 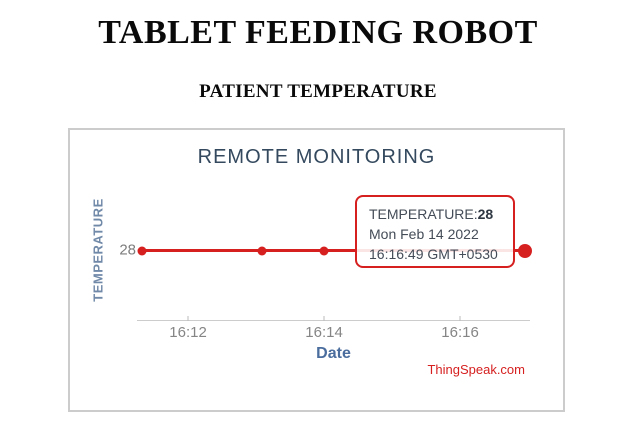 I want to click on page-subtitle: PATIENT TEMPERATURE, so click(x=318, y=91).